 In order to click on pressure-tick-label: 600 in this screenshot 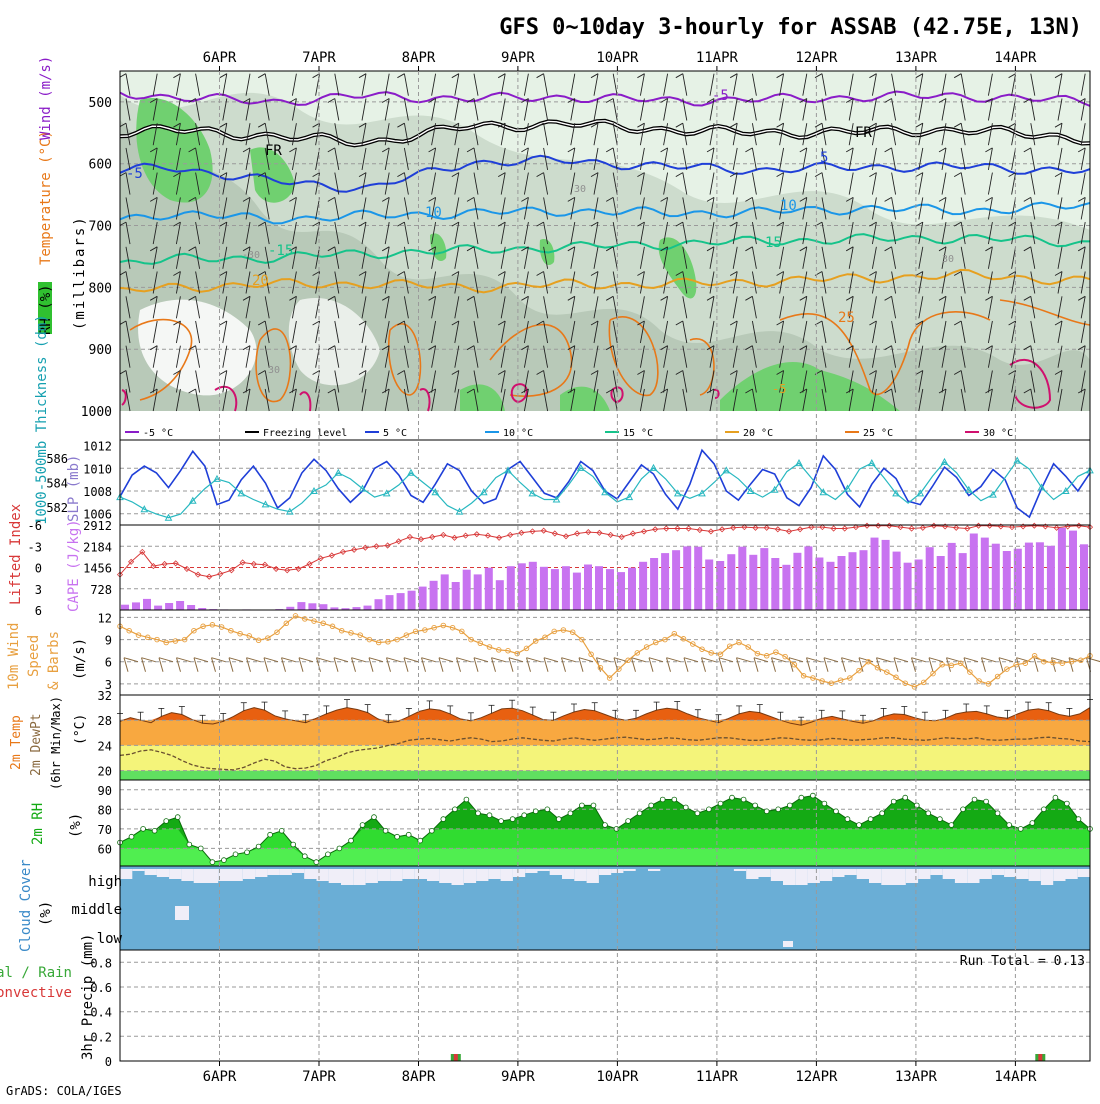, I will do `click(100, 165)`.